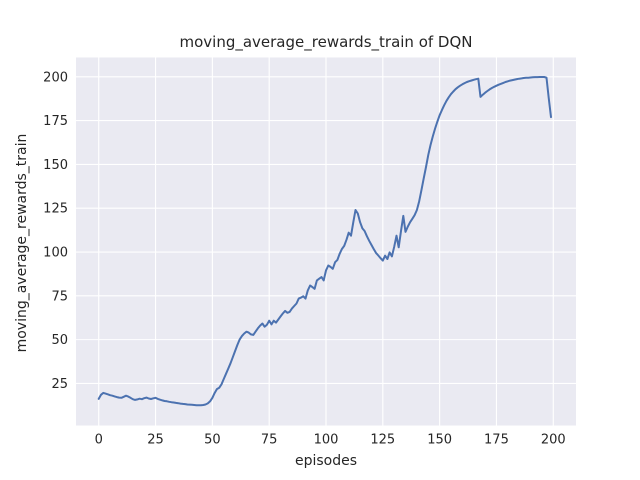  What do you see at coordinates (553, 440) in the screenshot?
I see `x-tick-label: 200` at bounding box center [553, 440].